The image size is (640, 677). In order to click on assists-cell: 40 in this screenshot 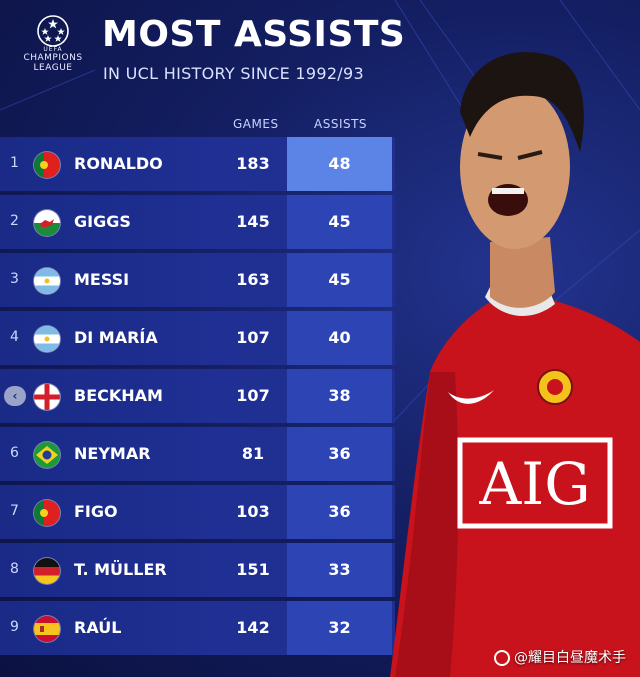, I will do `click(339, 338)`.